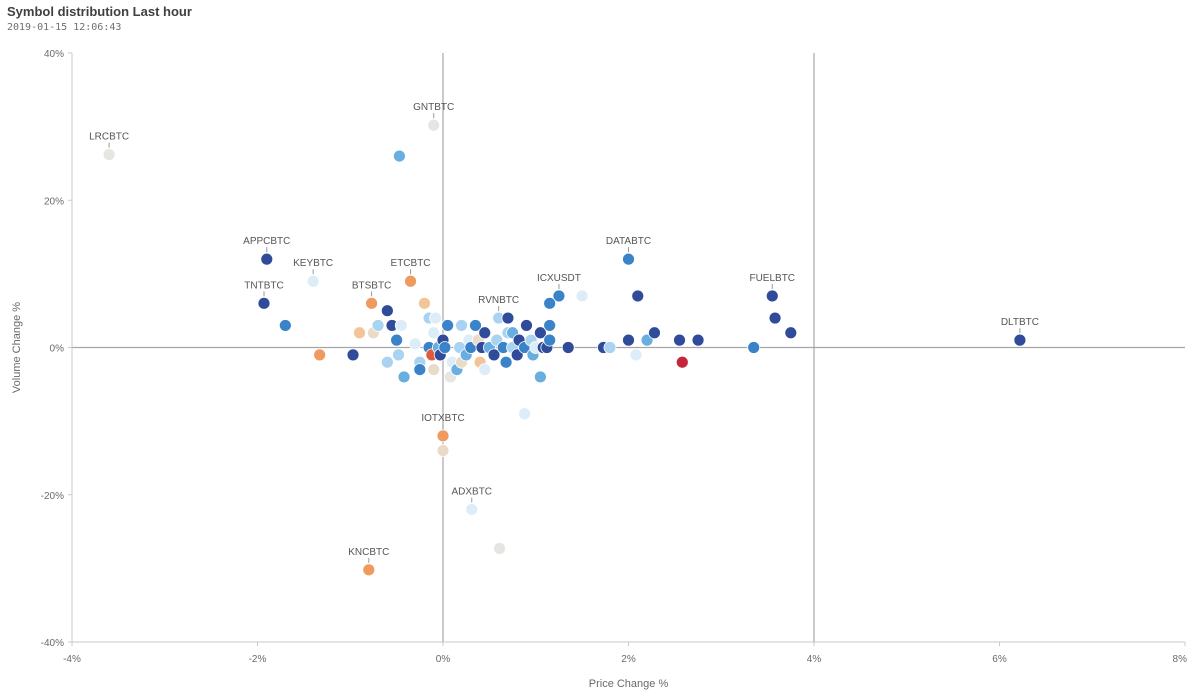 The image size is (1200, 694). I want to click on x-tick-label: 6%, so click(999, 659).